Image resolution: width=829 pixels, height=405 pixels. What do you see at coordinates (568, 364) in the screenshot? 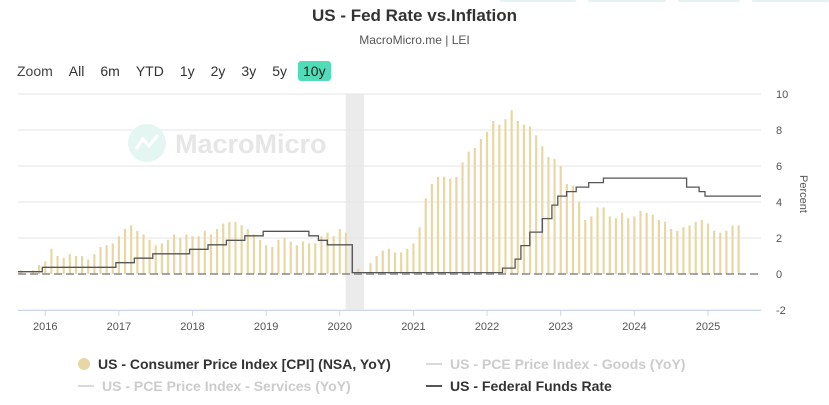
I see `legend-label: US - PCE Price Index - Goods (YoY)` at bounding box center [568, 364].